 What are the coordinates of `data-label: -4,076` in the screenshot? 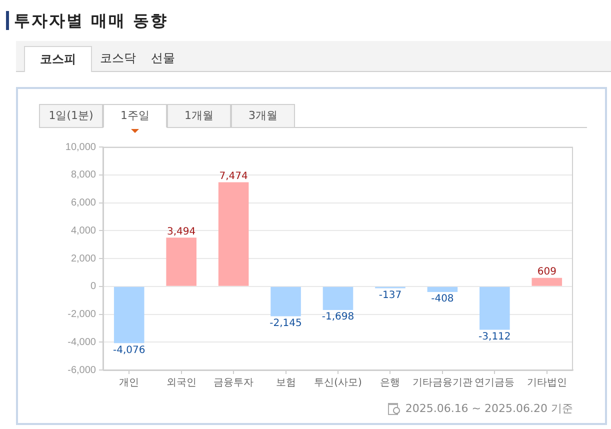 It's located at (129, 350).